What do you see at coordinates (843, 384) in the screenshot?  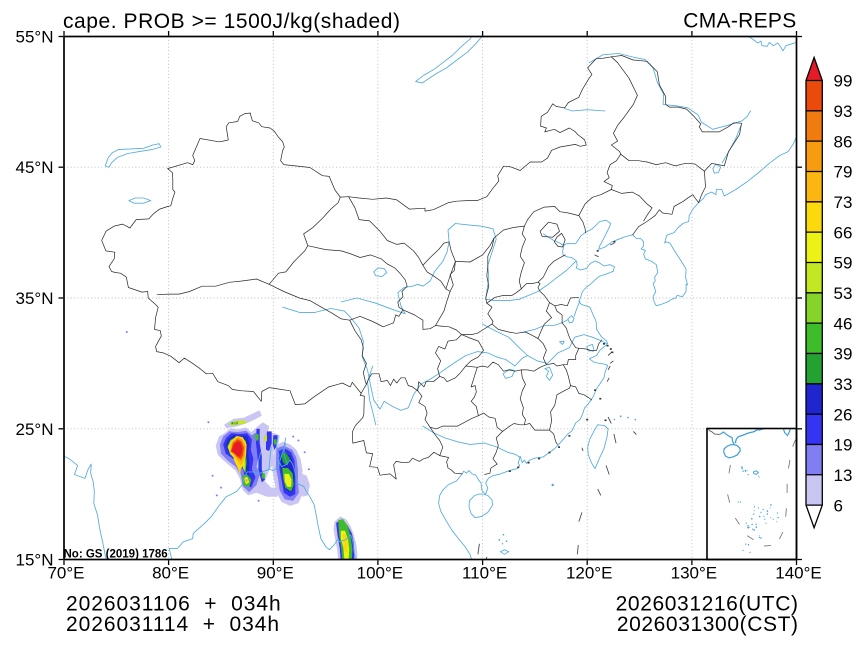 I see `svg-text: 33` at bounding box center [843, 384].